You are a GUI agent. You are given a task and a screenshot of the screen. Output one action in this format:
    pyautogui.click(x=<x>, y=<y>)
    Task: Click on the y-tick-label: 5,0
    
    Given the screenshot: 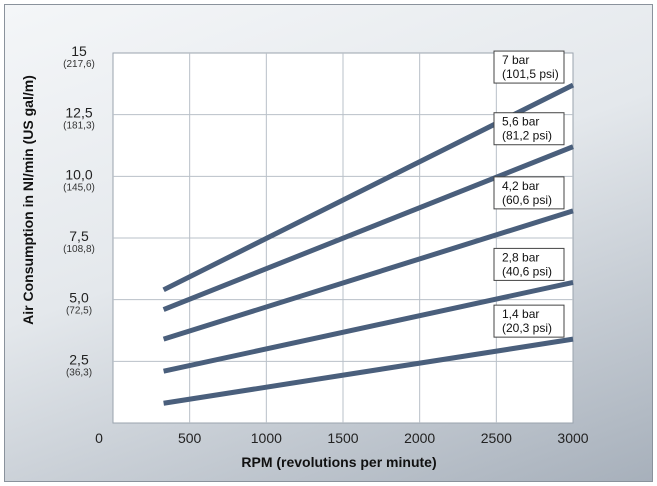 What is the action you would take?
    pyautogui.click(x=79, y=298)
    